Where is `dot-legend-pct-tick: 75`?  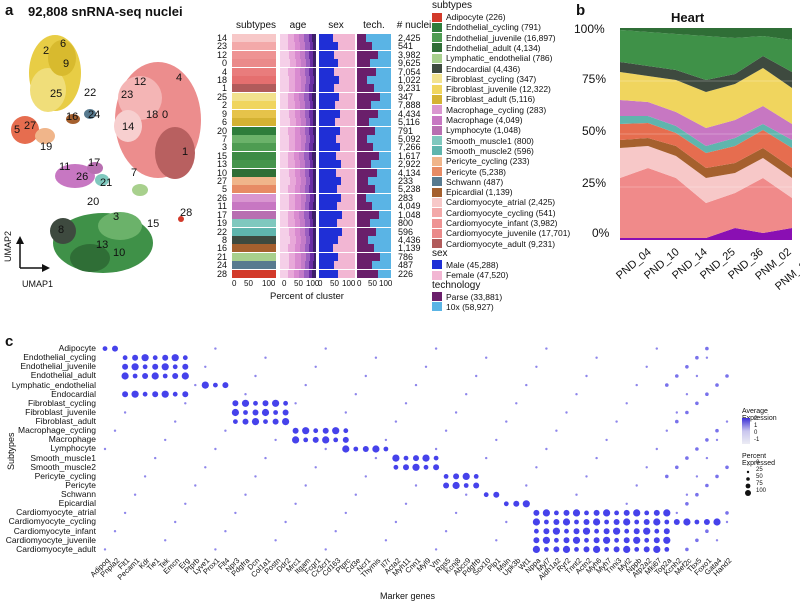 dot-legend-pct-tick: 75 is located at coordinates (759, 484).